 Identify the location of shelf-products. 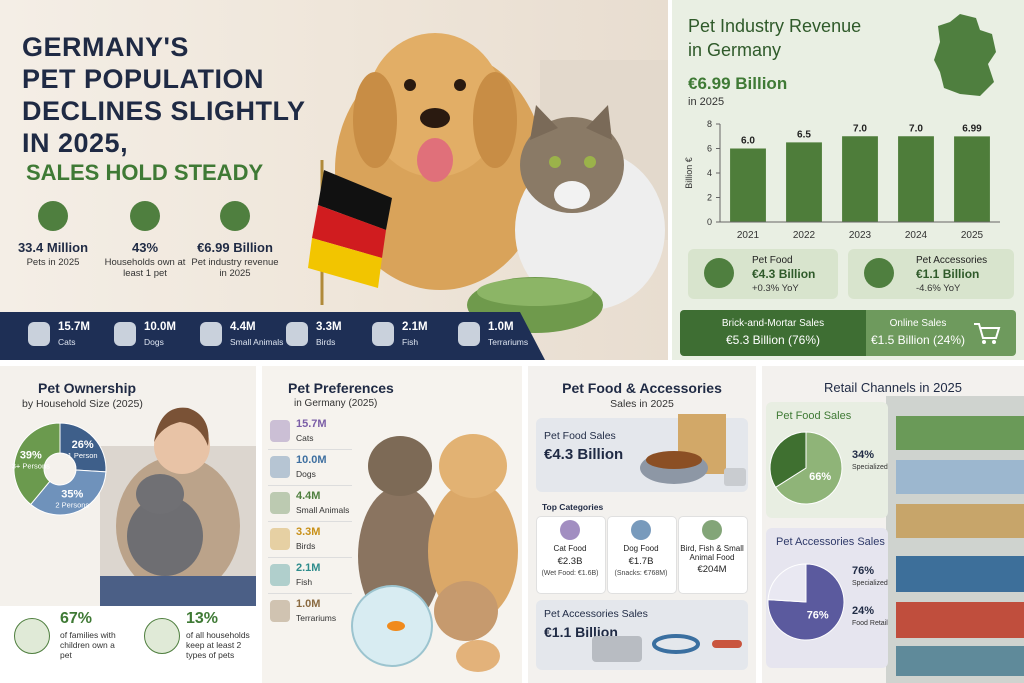
(960, 477).